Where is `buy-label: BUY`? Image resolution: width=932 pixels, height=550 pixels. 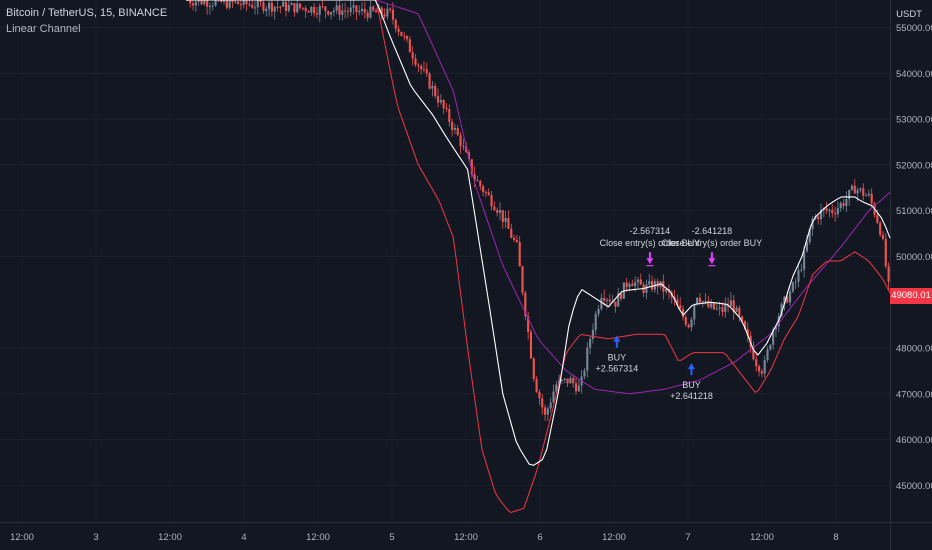 buy-label: BUY is located at coordinates (617, 358).